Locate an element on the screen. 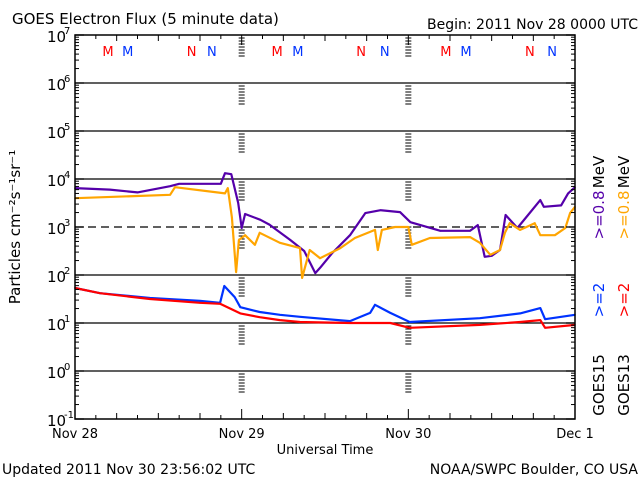 The image size is (640, 484). y-tick-exponent: 7 is located at coordinates (67, 31).